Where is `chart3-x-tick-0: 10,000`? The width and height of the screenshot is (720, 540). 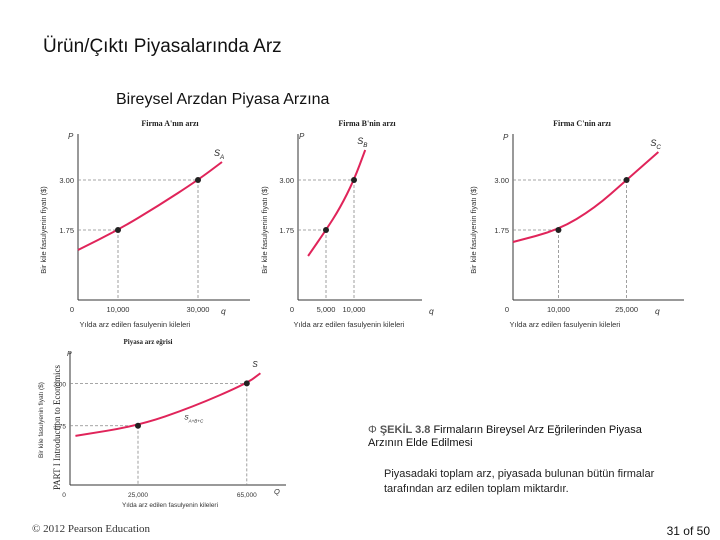 chart3-x-tick-0: 10,000 is located at coordinates (558, 309).